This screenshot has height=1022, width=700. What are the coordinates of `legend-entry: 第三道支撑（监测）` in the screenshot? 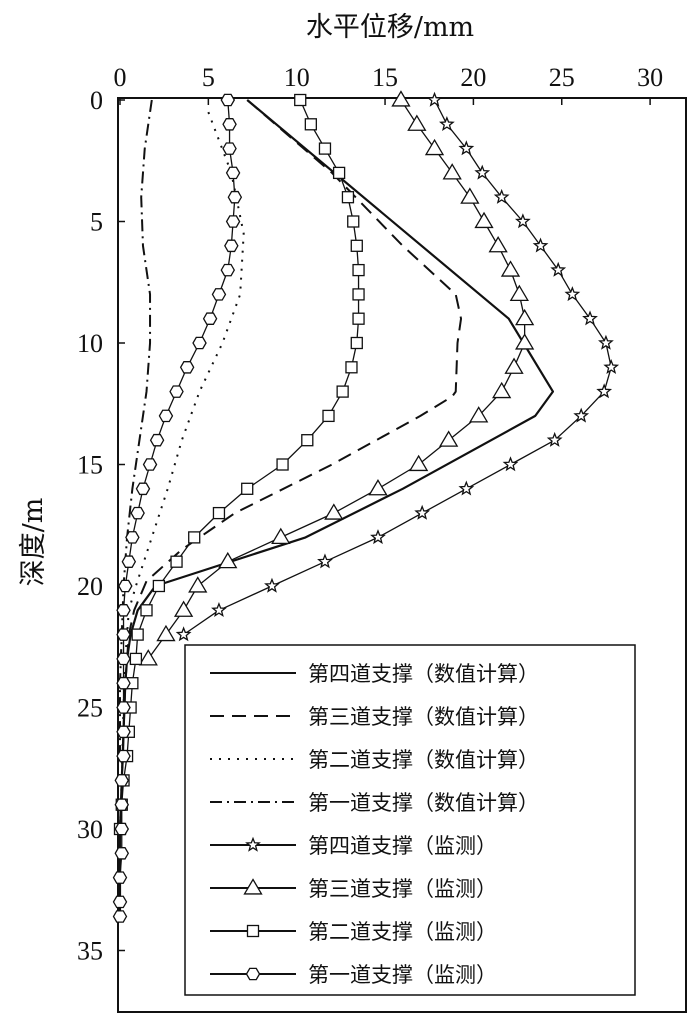 It's located at (353, 889).